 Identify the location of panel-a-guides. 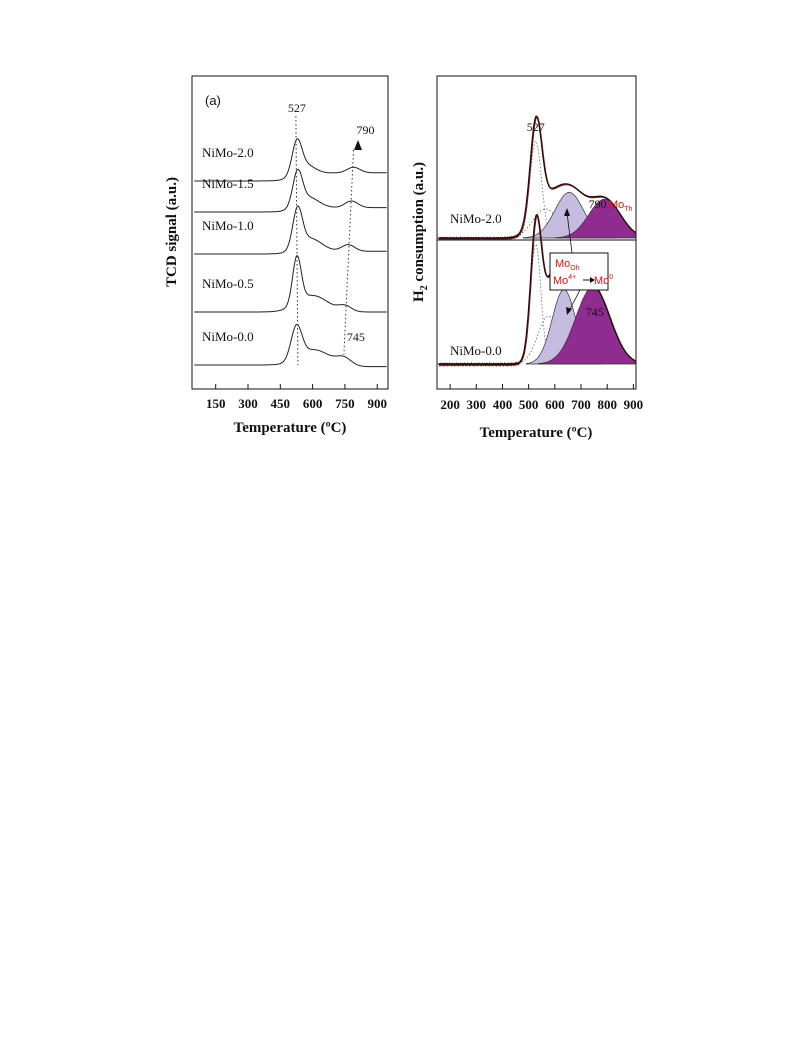
(325, 240).